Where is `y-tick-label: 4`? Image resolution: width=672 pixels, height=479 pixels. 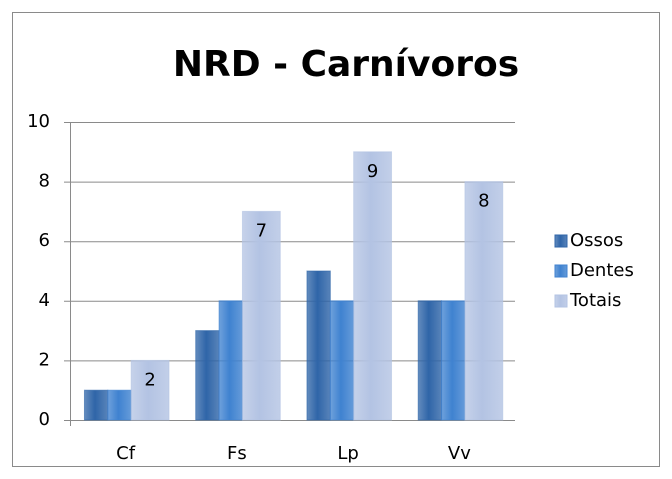 y-tick-label: 4 is located at coordinates (44, 300).